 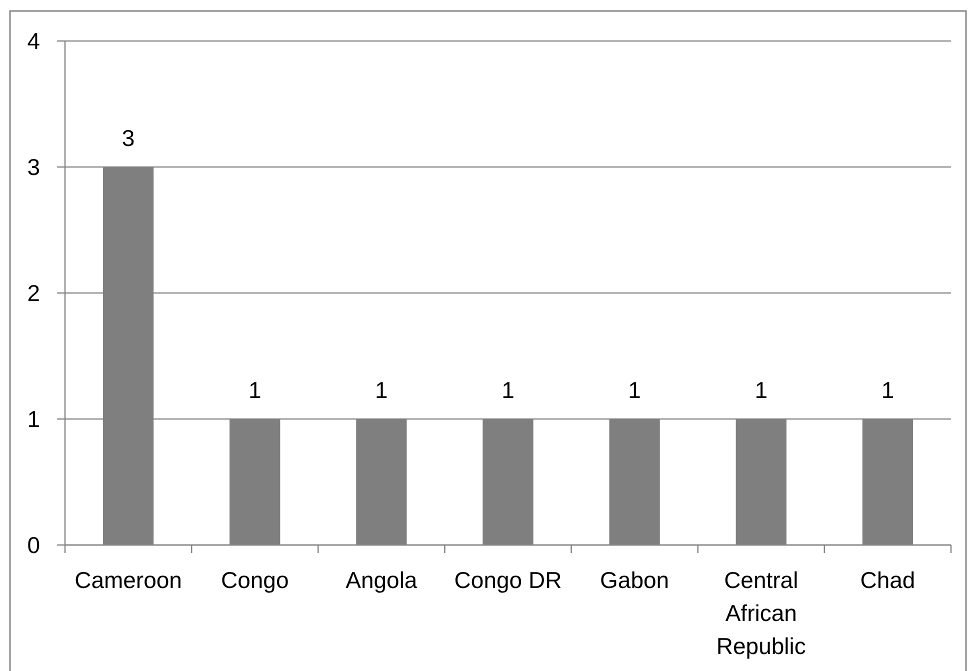 I want to click on x-tick-label: Cameroon, so click(x=128, y=580).